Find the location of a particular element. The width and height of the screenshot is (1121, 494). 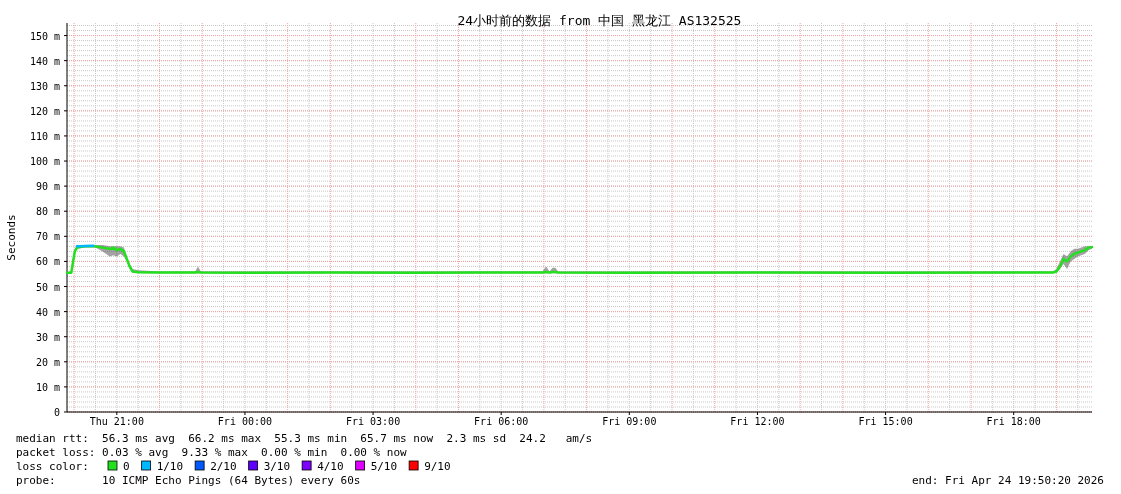

y-tick-label: 30 m is located at coordinates (47, 337).